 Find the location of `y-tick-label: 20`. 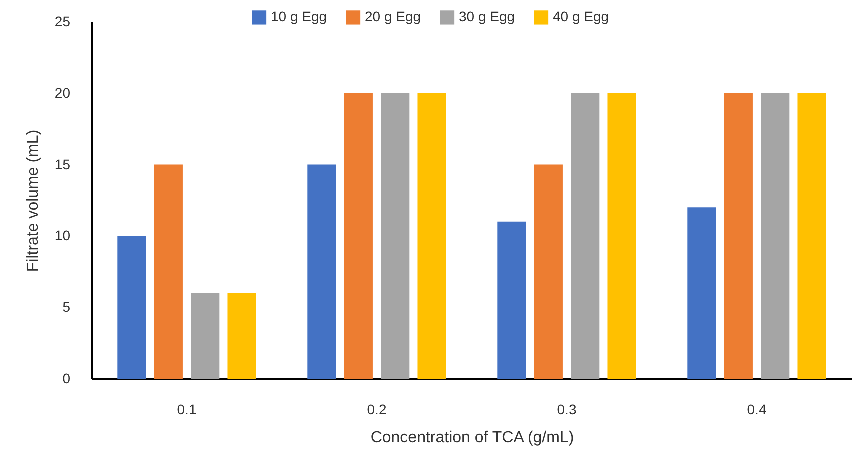

y-tick-label: 20 is located at coordinates (62, 92).